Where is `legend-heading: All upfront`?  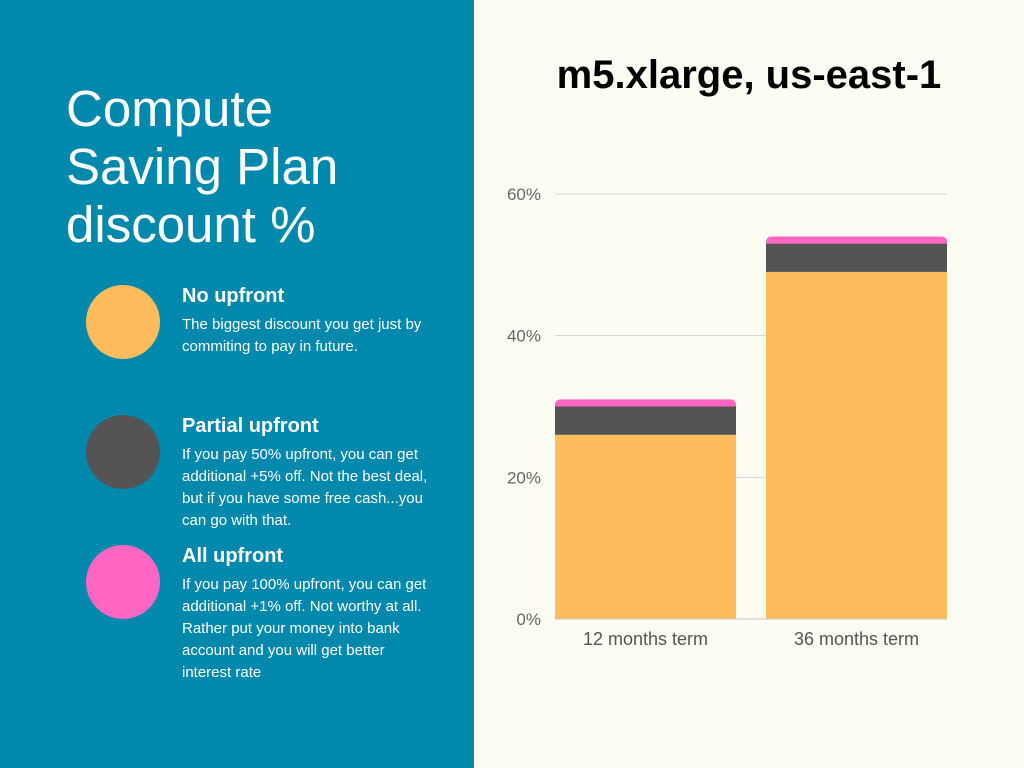
legend-heading: All upfront is located at coordinates (233, 556).